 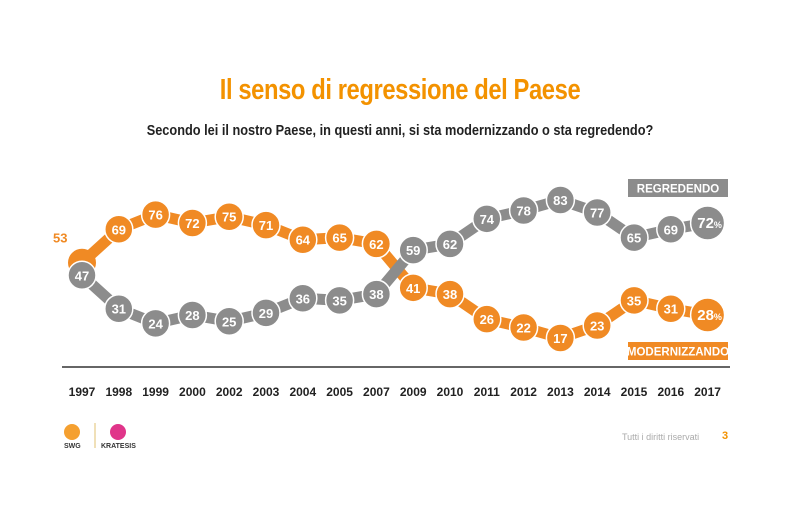 I want to click on x-tick-label: 2007, so click(x=376, y=392).